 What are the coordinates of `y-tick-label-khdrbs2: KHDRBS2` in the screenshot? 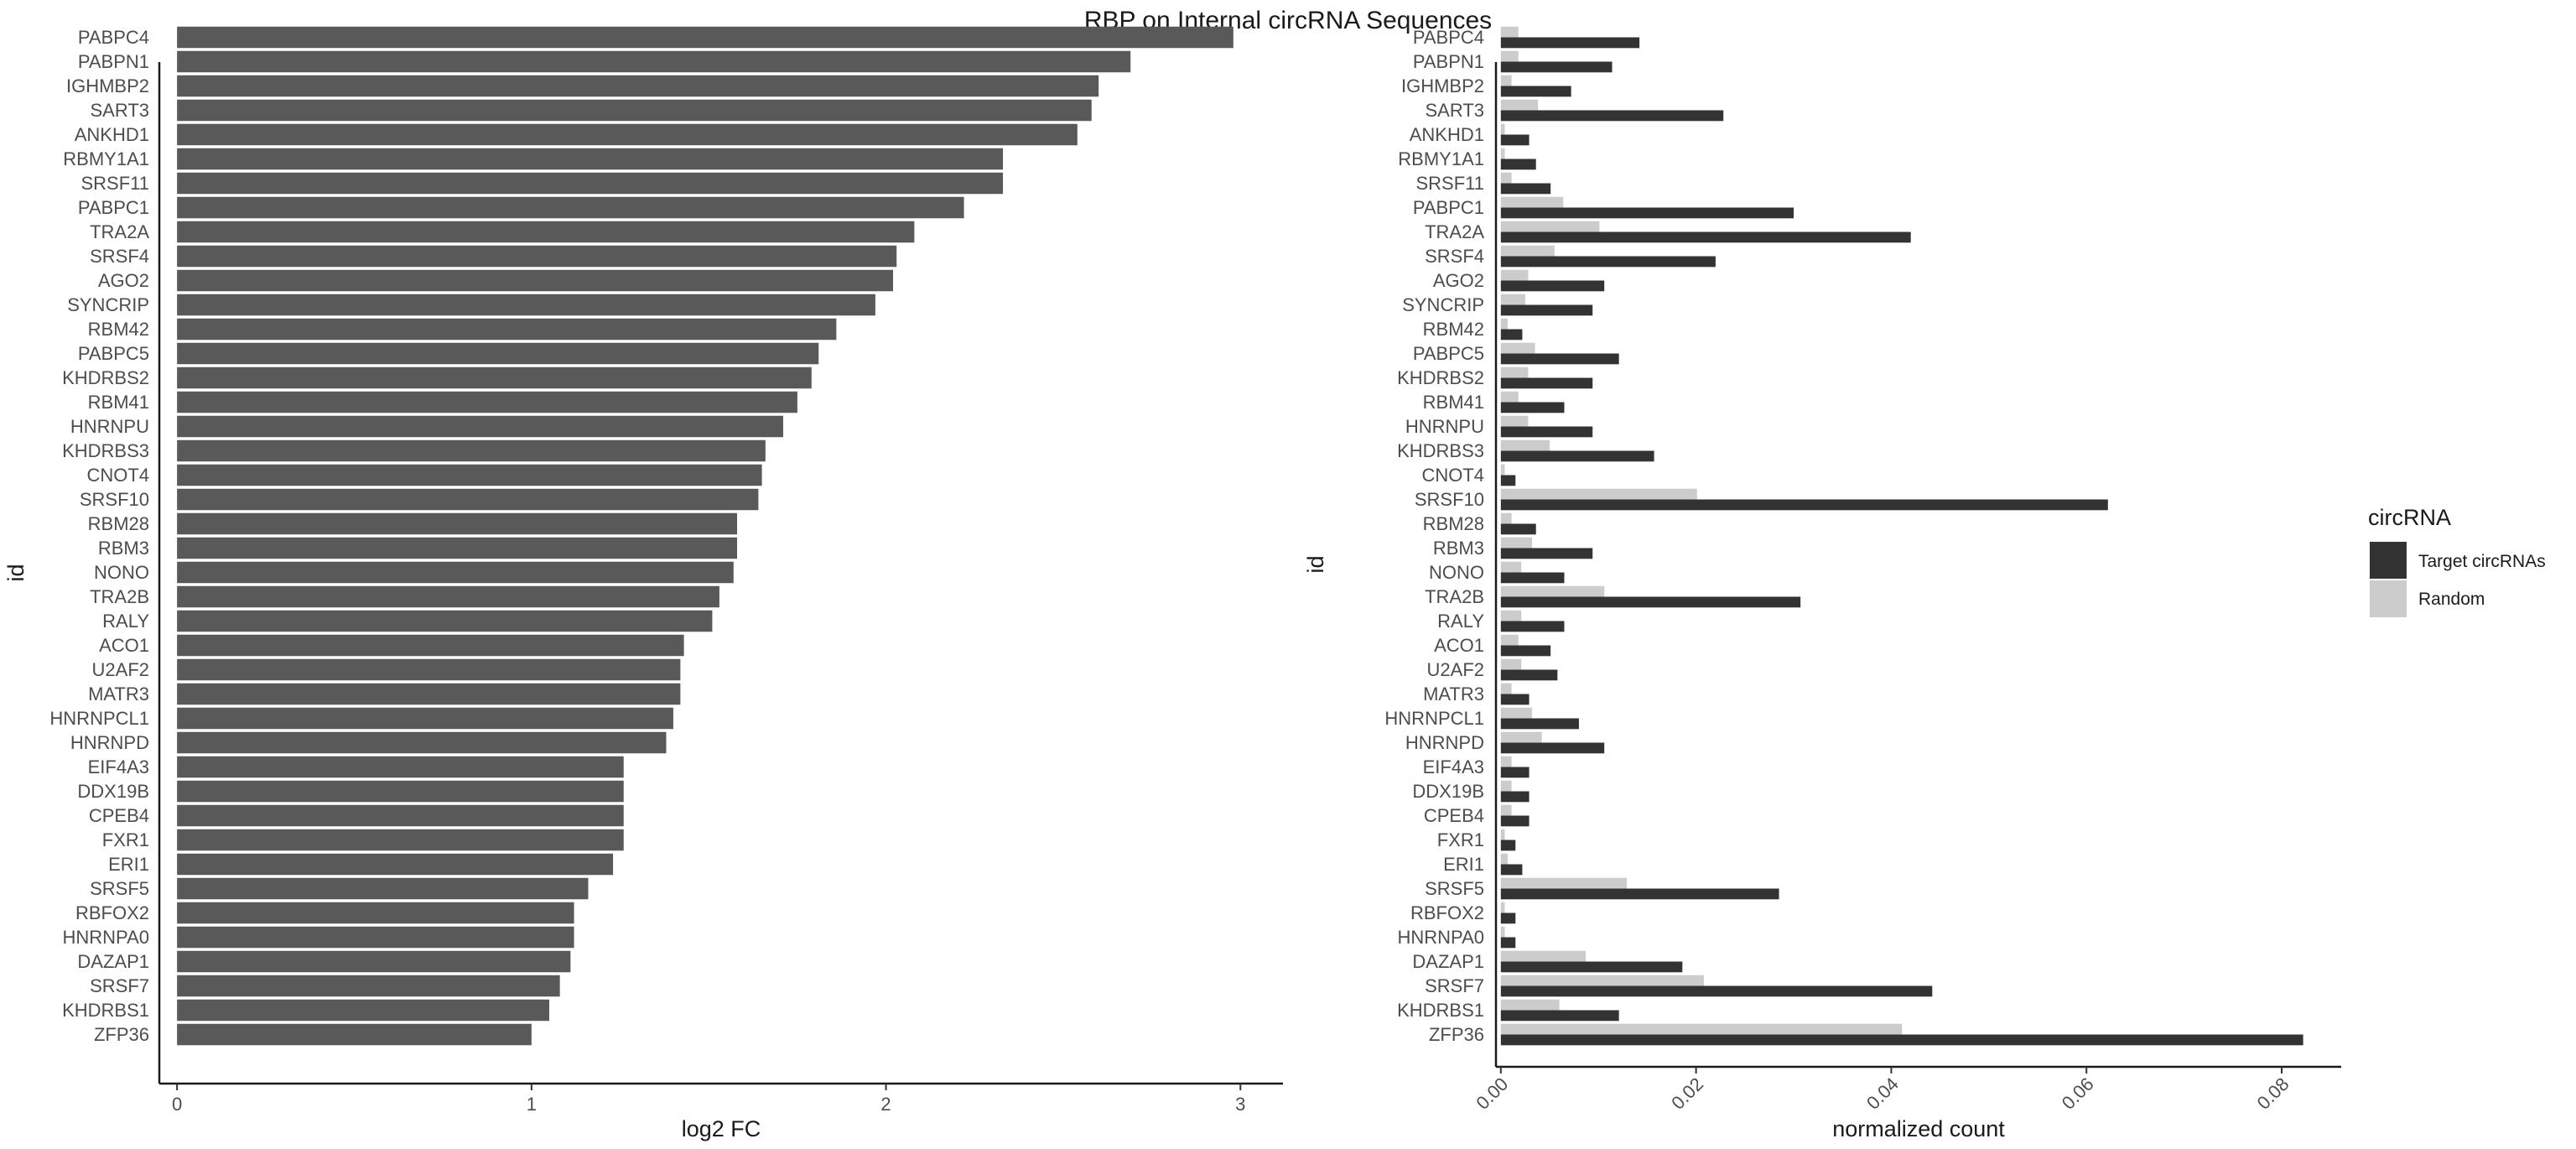 It's located at (1440, 378).